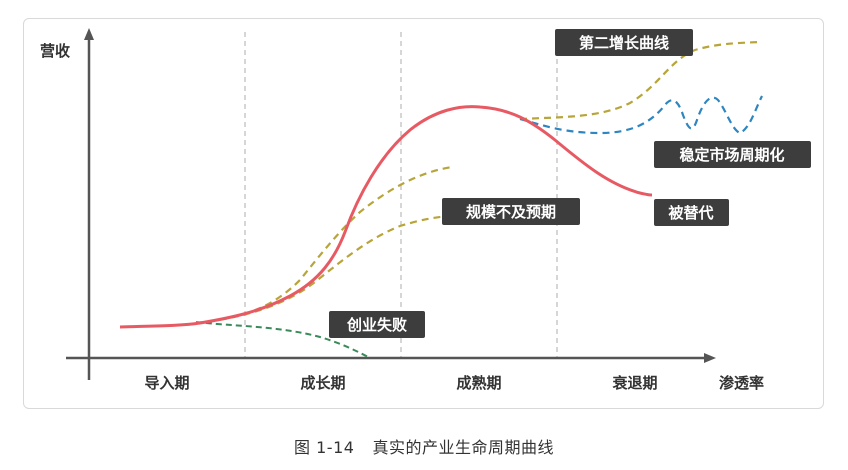 Image resolution: width=848 pixels, height=470 pixels. What do you see at coordinates (634, 383) in the screenshot?
I see `phase-label-decline: 衰退期` at bounding box center [634, 383].